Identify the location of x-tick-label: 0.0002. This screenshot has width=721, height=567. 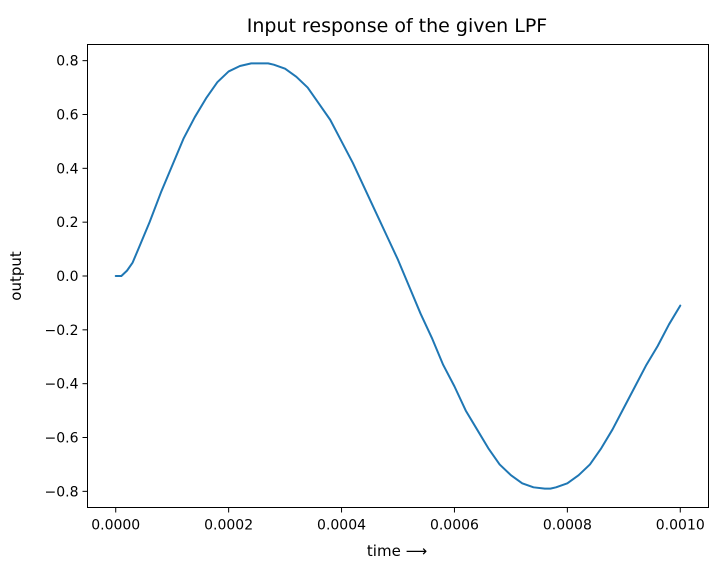
(228, 526).